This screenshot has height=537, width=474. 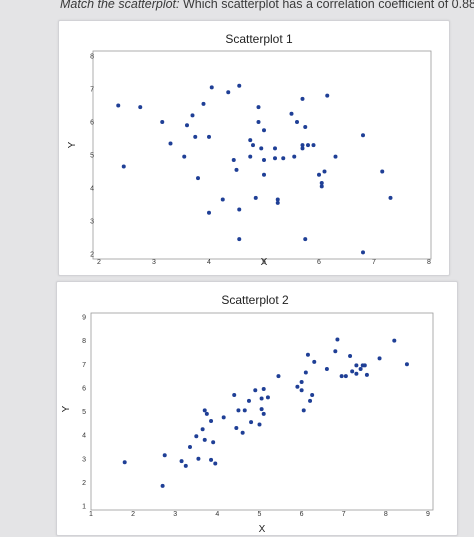 I want to click on y-tick-label: 1, so click(x=84, y=507).